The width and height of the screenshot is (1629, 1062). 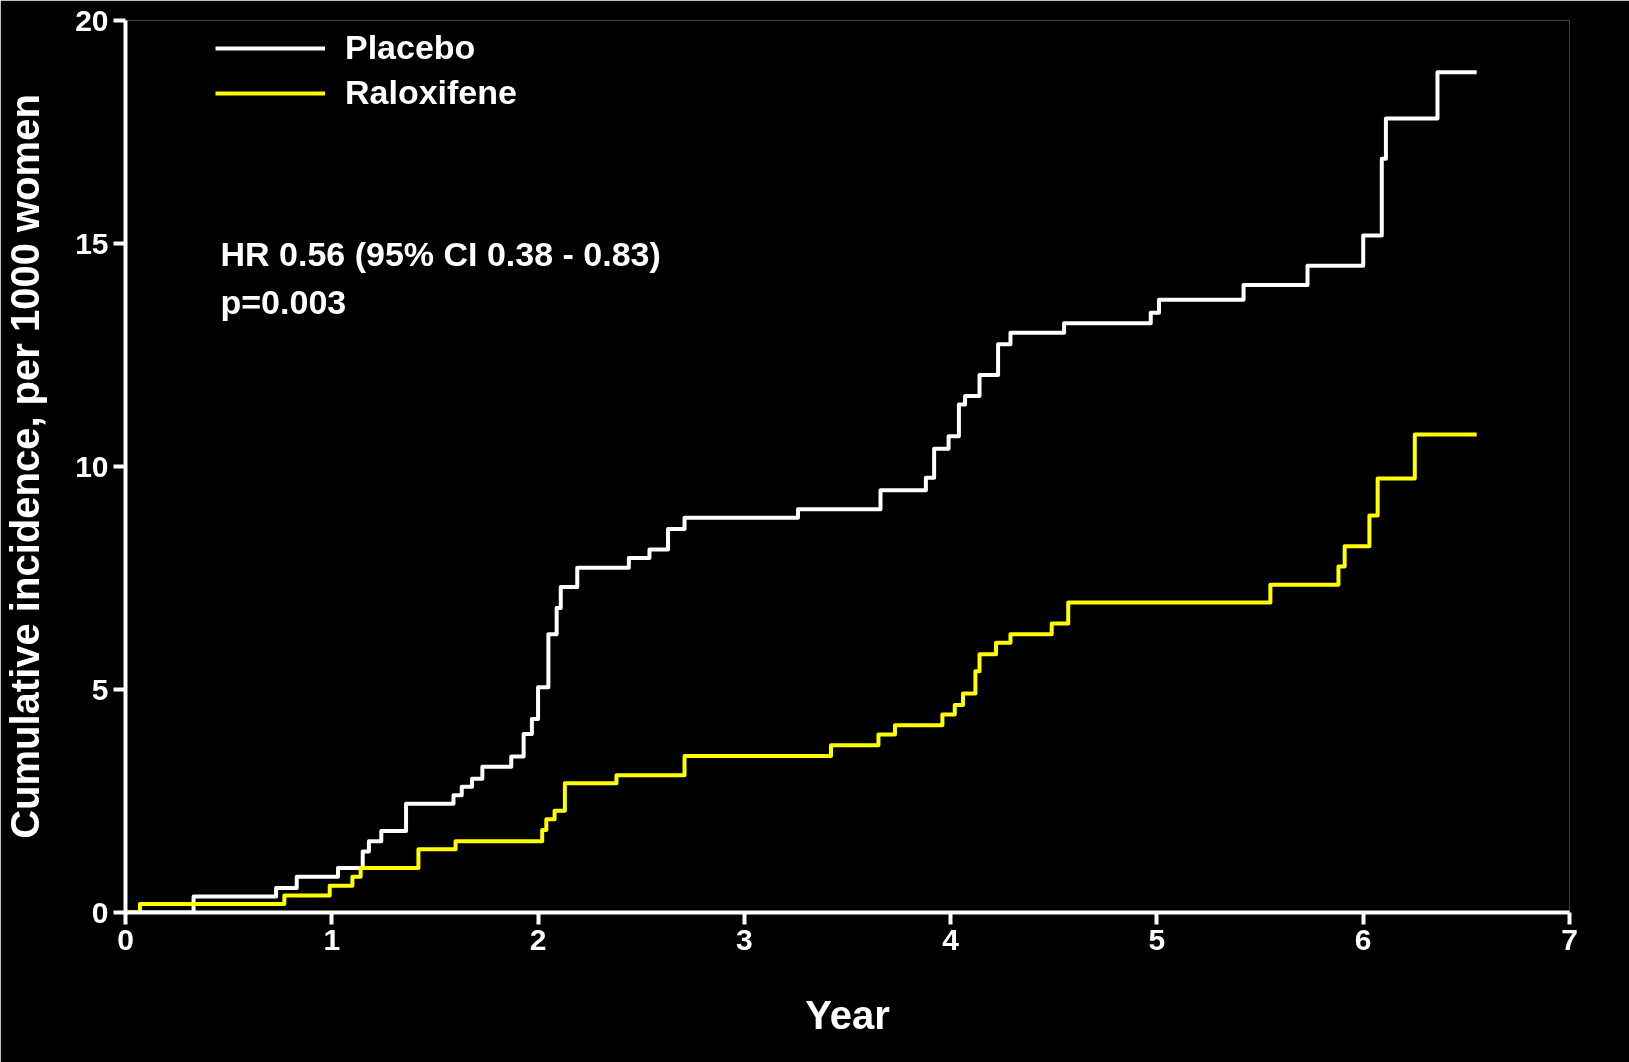 I want to click on x-tick-label: 2, so click(x=538, y=939).